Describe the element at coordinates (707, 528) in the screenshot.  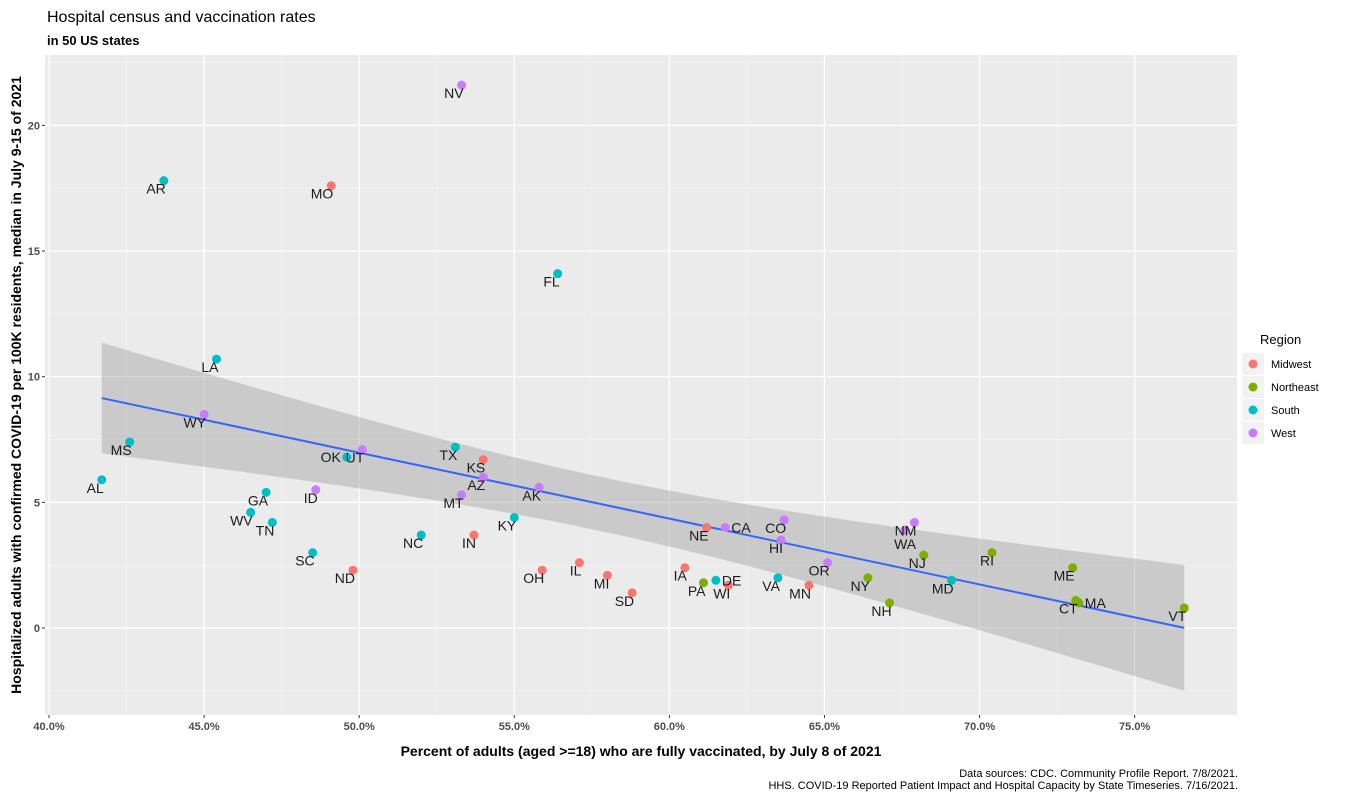
I see `point-ne` at that location.